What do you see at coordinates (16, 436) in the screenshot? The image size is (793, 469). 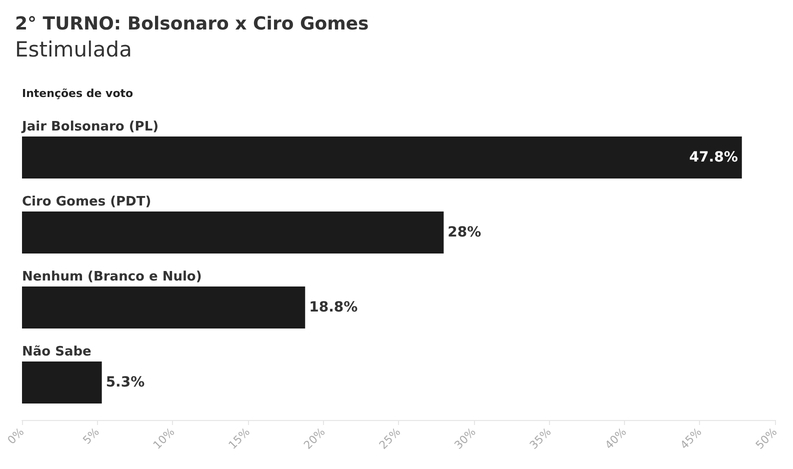 I see `x-tick-label: 0%` at bounding box center [16, 436].